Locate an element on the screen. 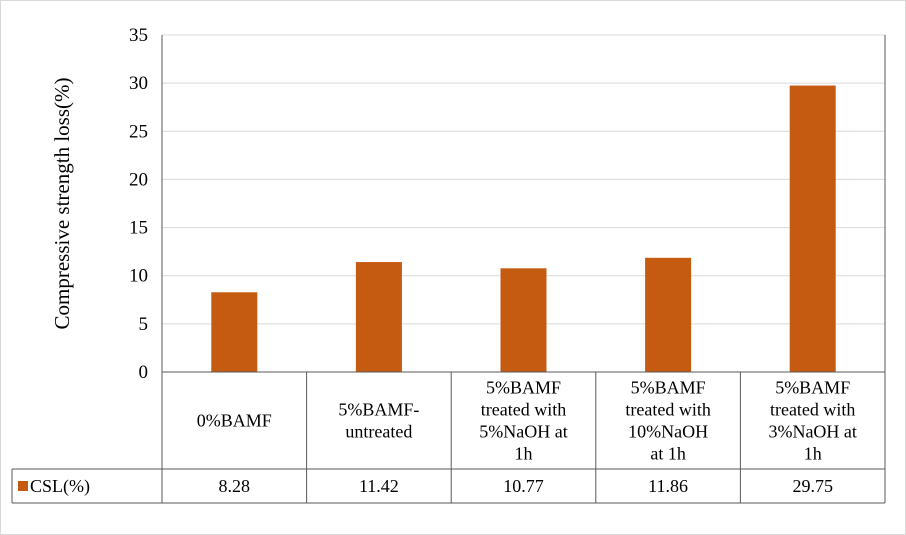 The height and width of the screenshot is (535, 906). y-tick-label: 20 is located at coordinates (138, 179).